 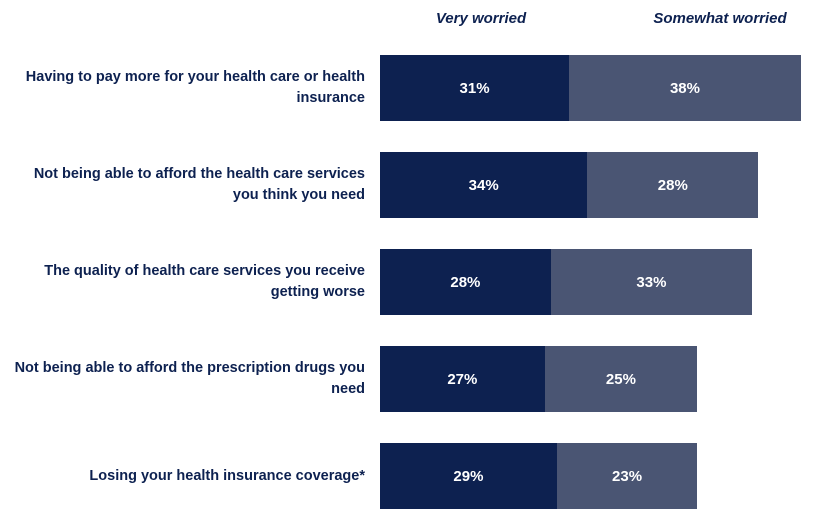 I want to click on category-label: Losing your health insurance coverage*, so click(x=227, y=475).